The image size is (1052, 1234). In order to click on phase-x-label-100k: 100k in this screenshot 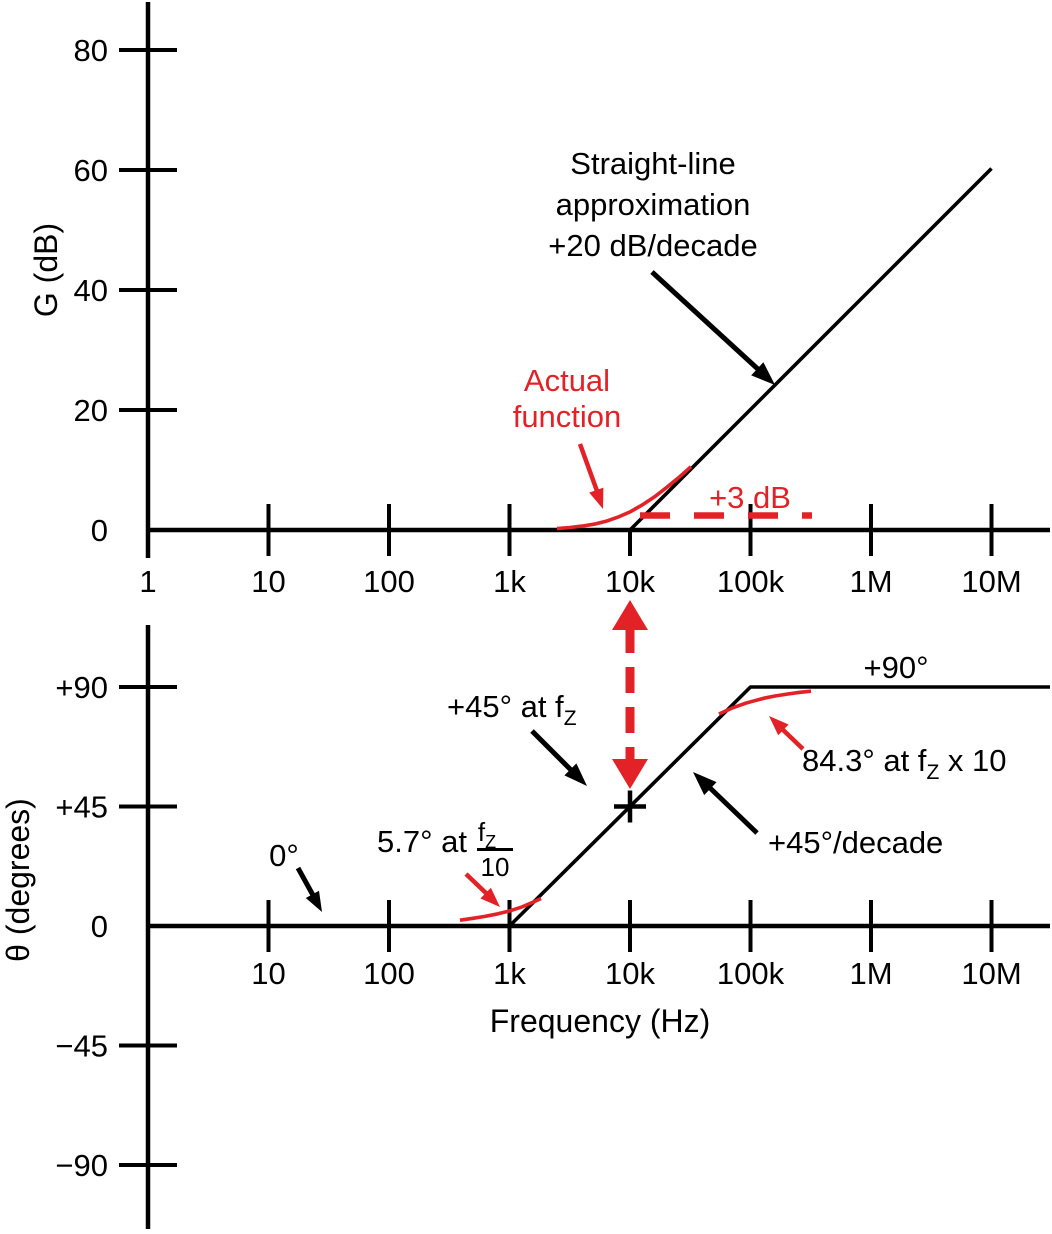, I will do `click(751, 973)`.